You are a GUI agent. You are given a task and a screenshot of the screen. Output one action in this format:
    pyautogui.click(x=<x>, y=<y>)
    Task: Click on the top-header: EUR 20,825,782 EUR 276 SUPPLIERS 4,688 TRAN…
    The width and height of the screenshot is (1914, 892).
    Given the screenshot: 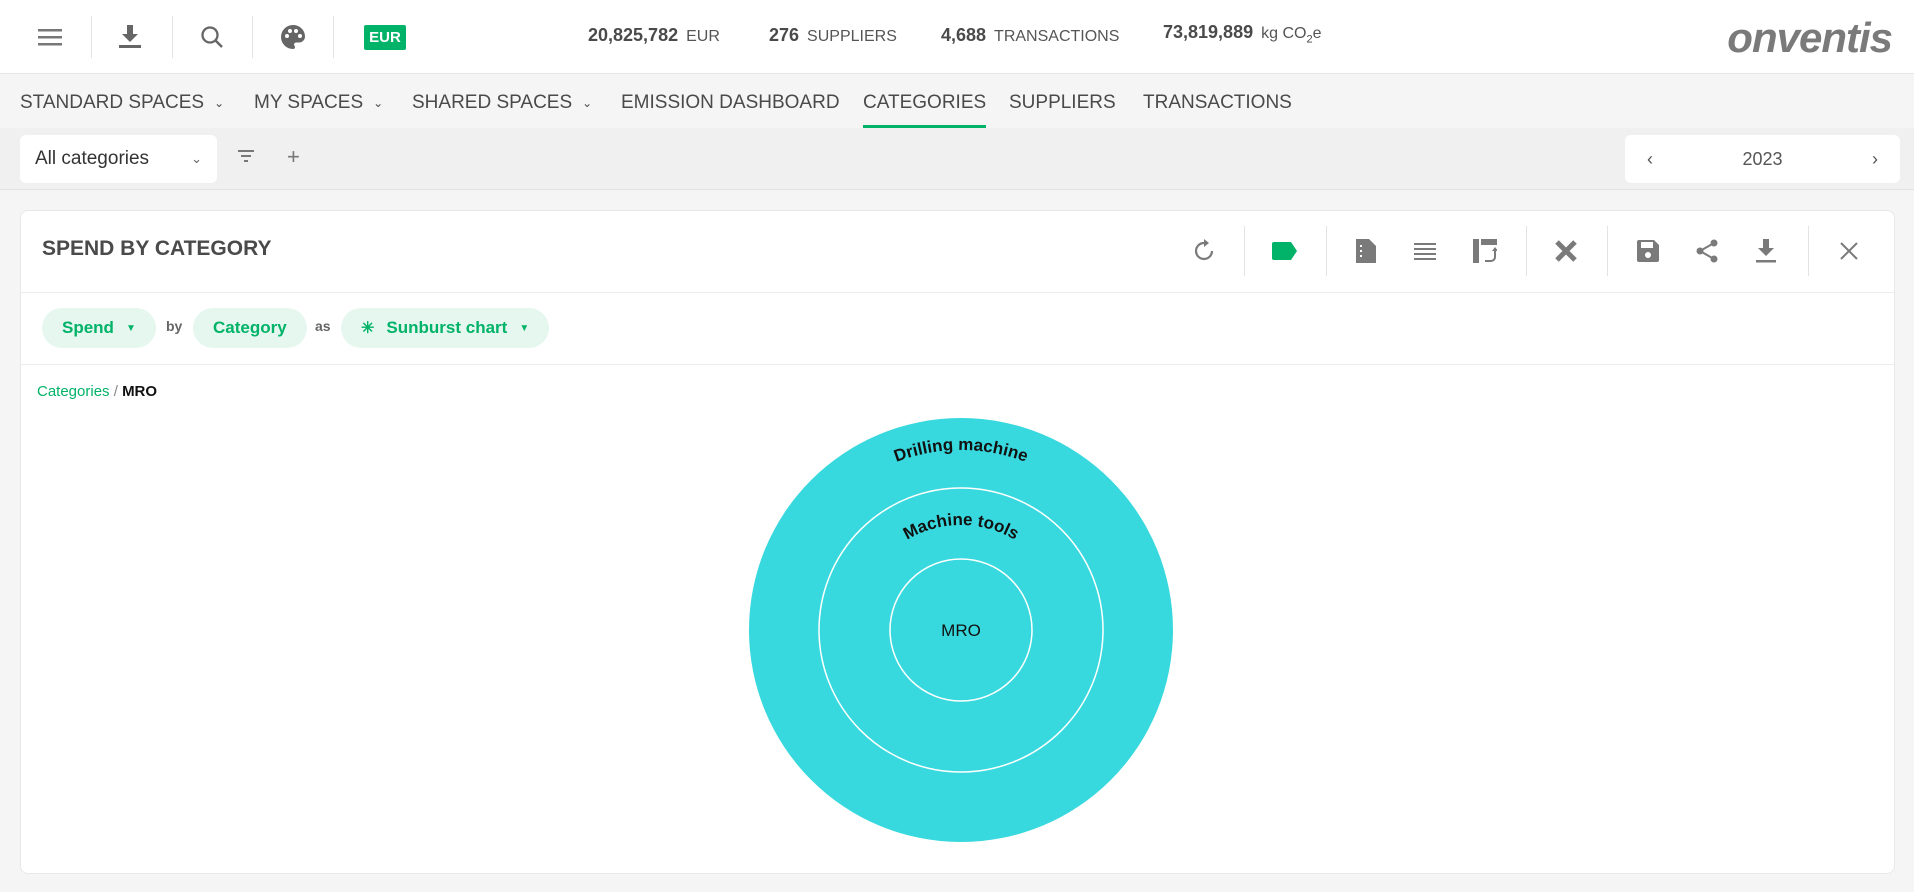 What is the action you would take?
    pyautogui.click(x=957, y=37)
    